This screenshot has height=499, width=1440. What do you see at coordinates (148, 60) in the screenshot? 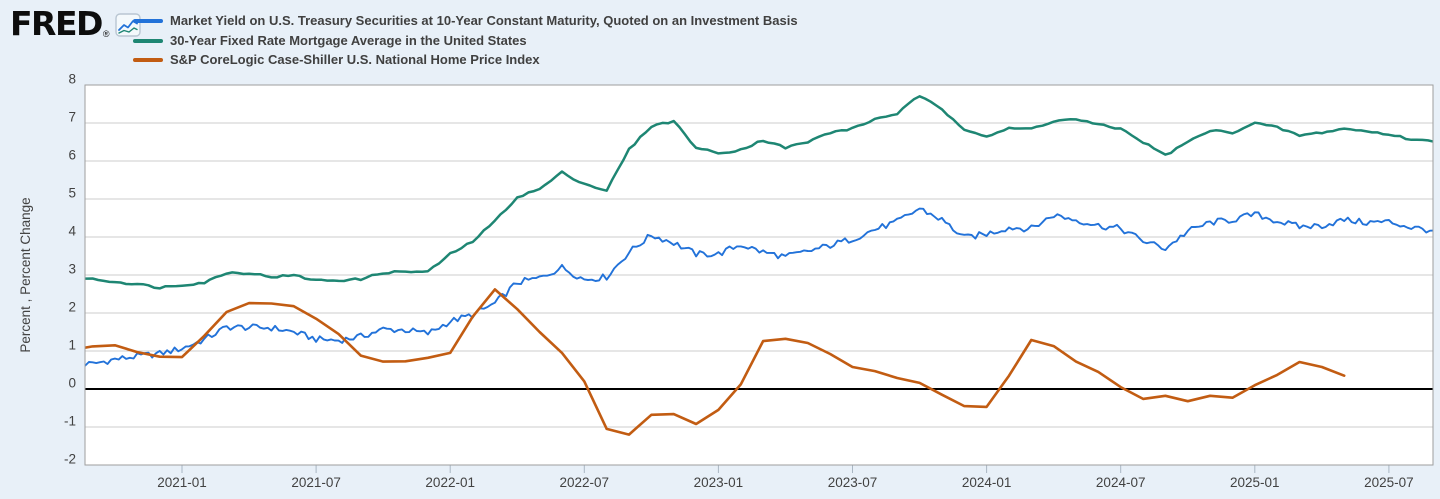
I see `legend-swatch-case-shiller` at bounding box center [148, 60].